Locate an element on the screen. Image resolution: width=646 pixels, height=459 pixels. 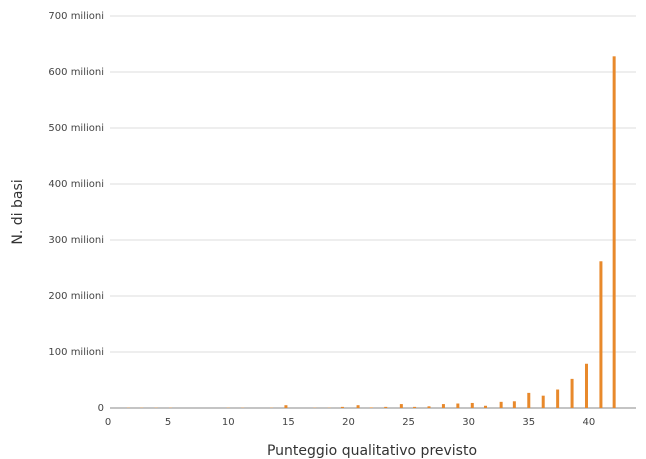
x-tick-label: 20 is located at coordinates (348, 422).